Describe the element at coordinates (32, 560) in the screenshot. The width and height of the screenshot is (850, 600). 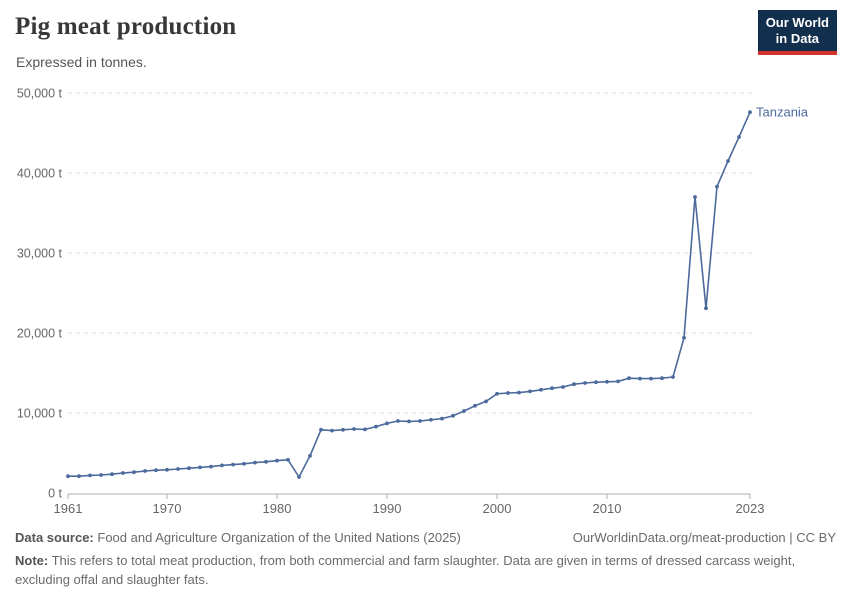
I see `note-label: Note:` at that location.